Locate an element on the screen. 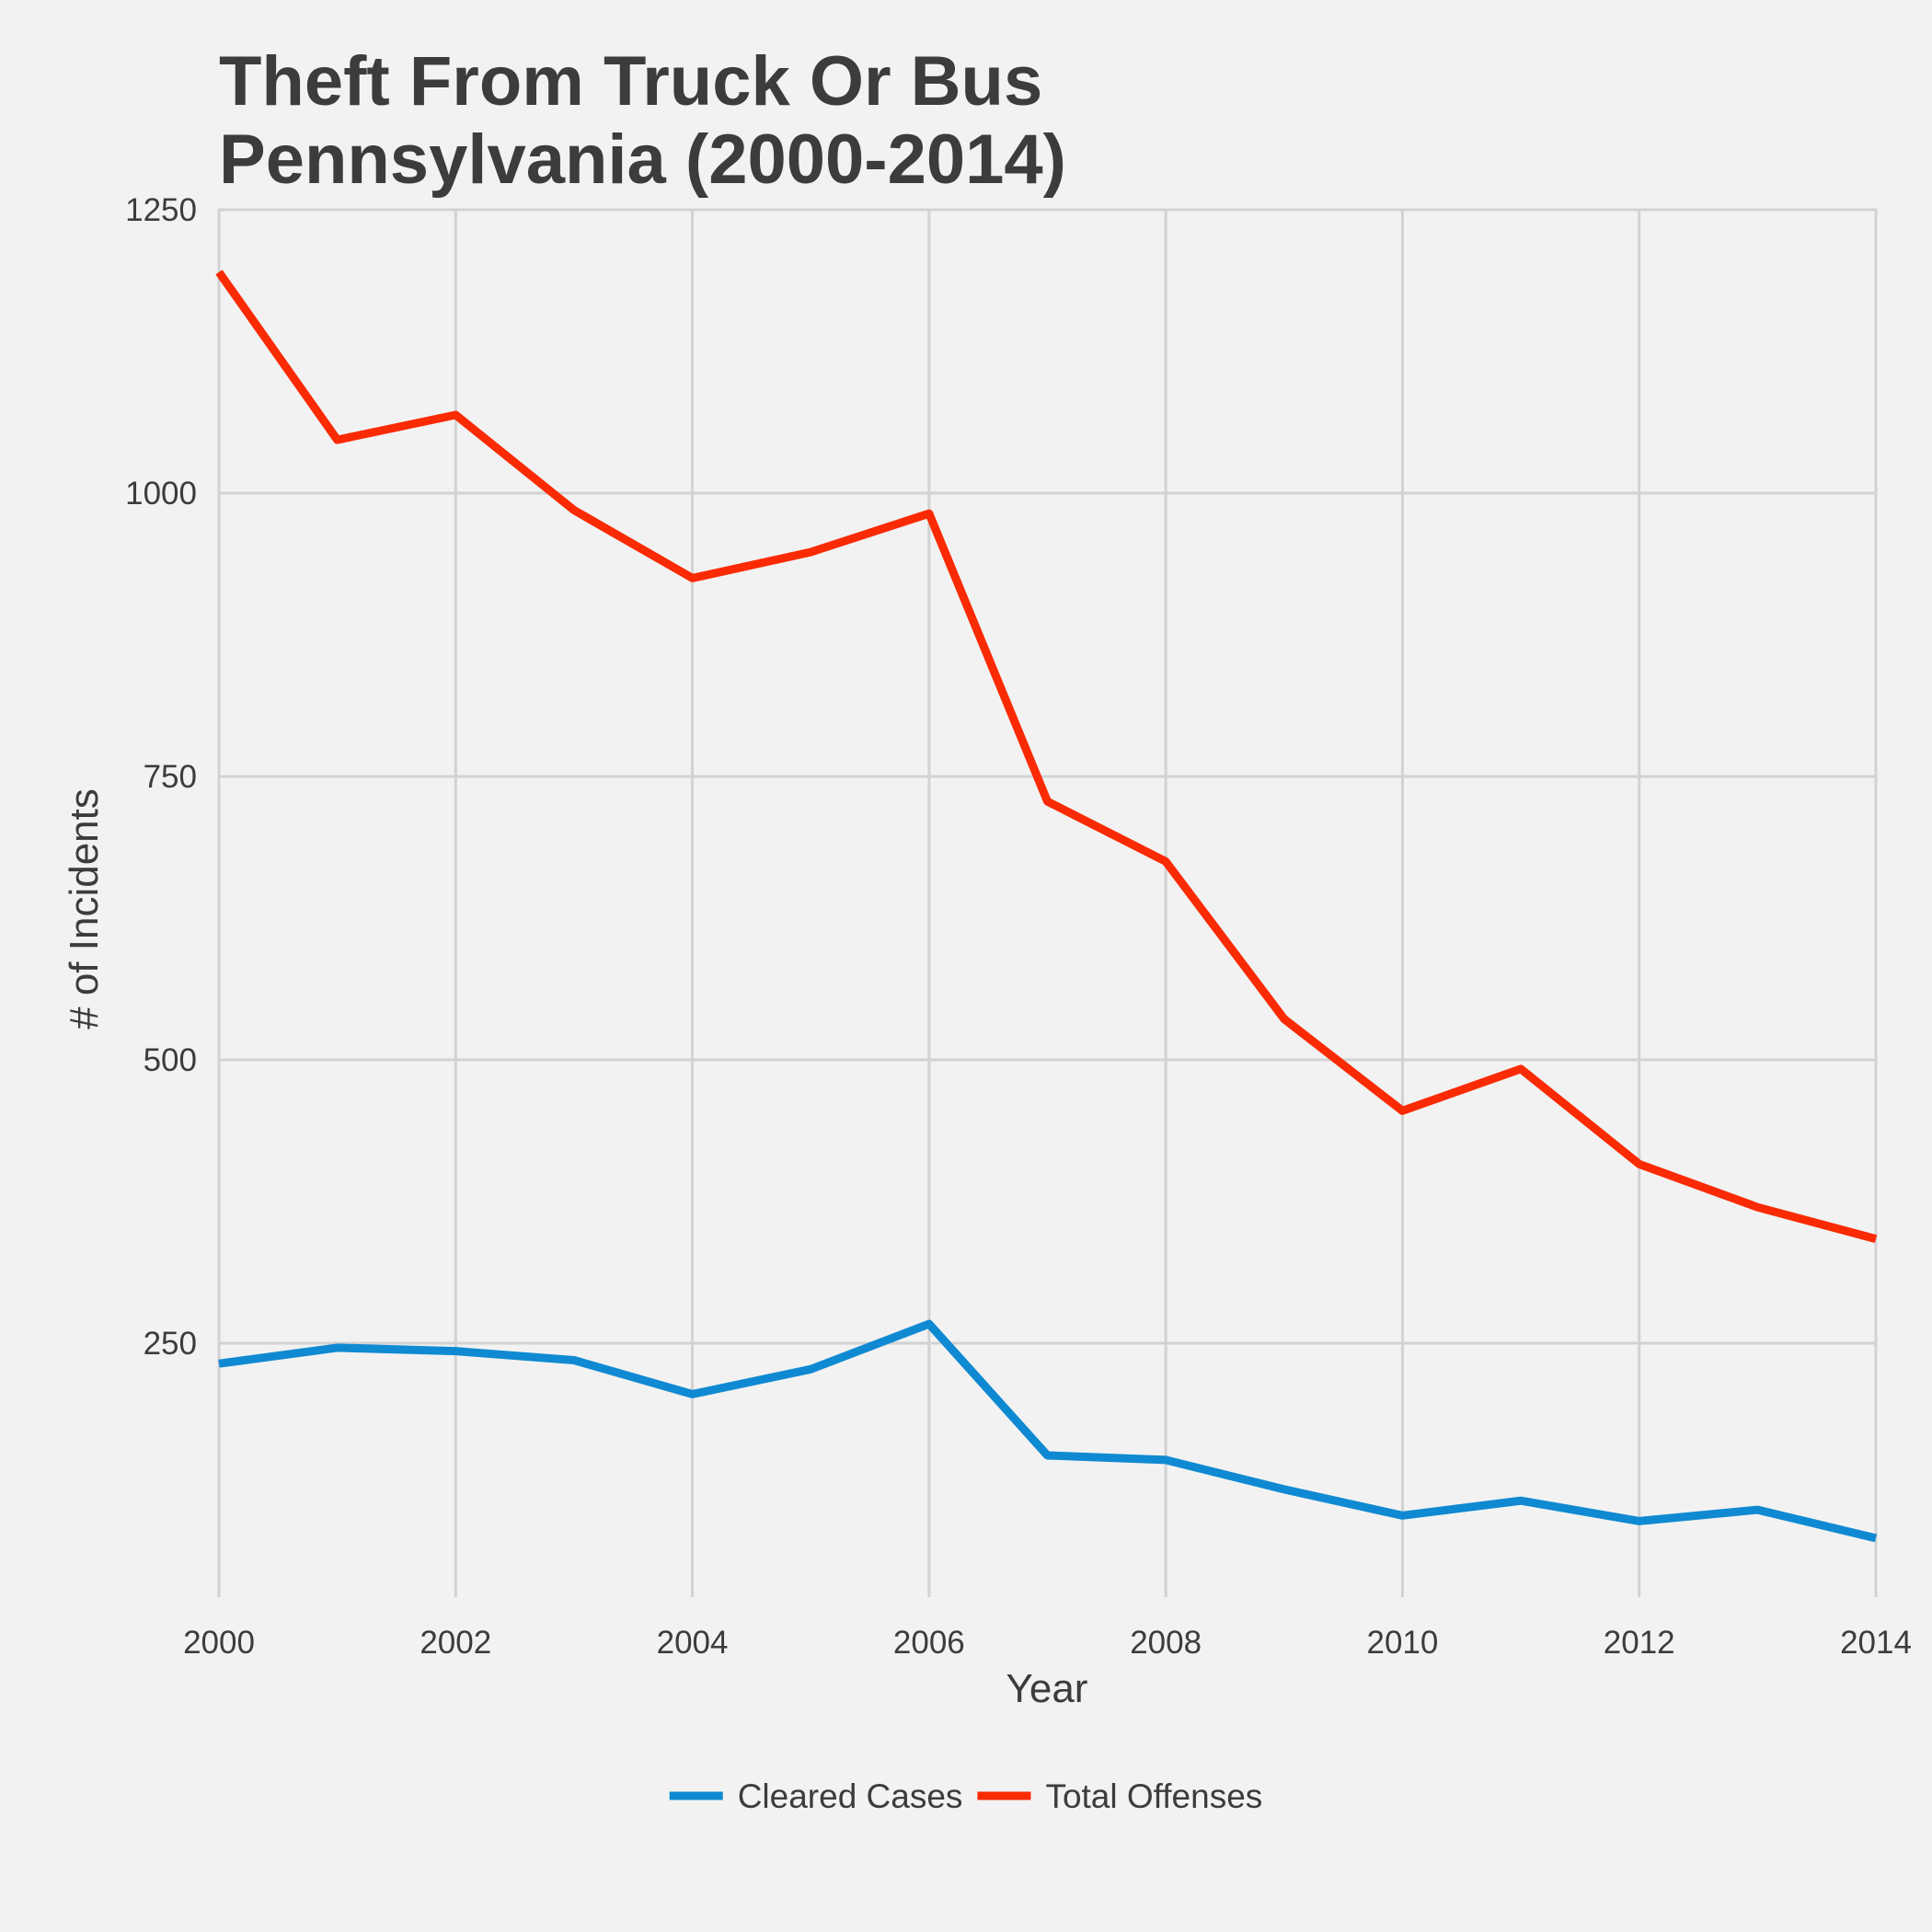 The height and width of the screenshot is (1932, 1932). x-tick-label: 2012 is located at coordinates (1639, 1643).